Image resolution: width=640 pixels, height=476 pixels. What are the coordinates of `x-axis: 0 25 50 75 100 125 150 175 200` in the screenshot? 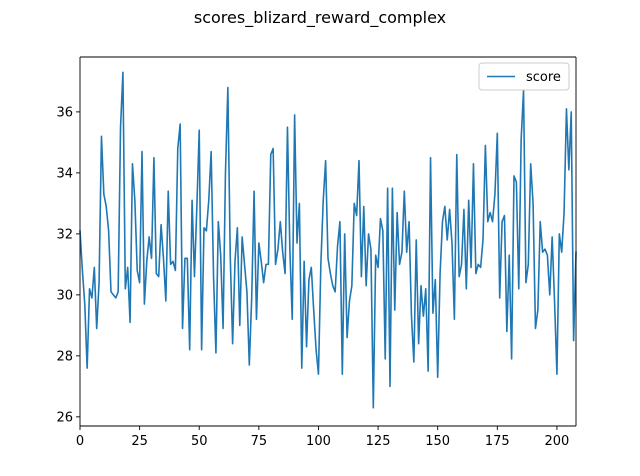 It's located at (322, 437).